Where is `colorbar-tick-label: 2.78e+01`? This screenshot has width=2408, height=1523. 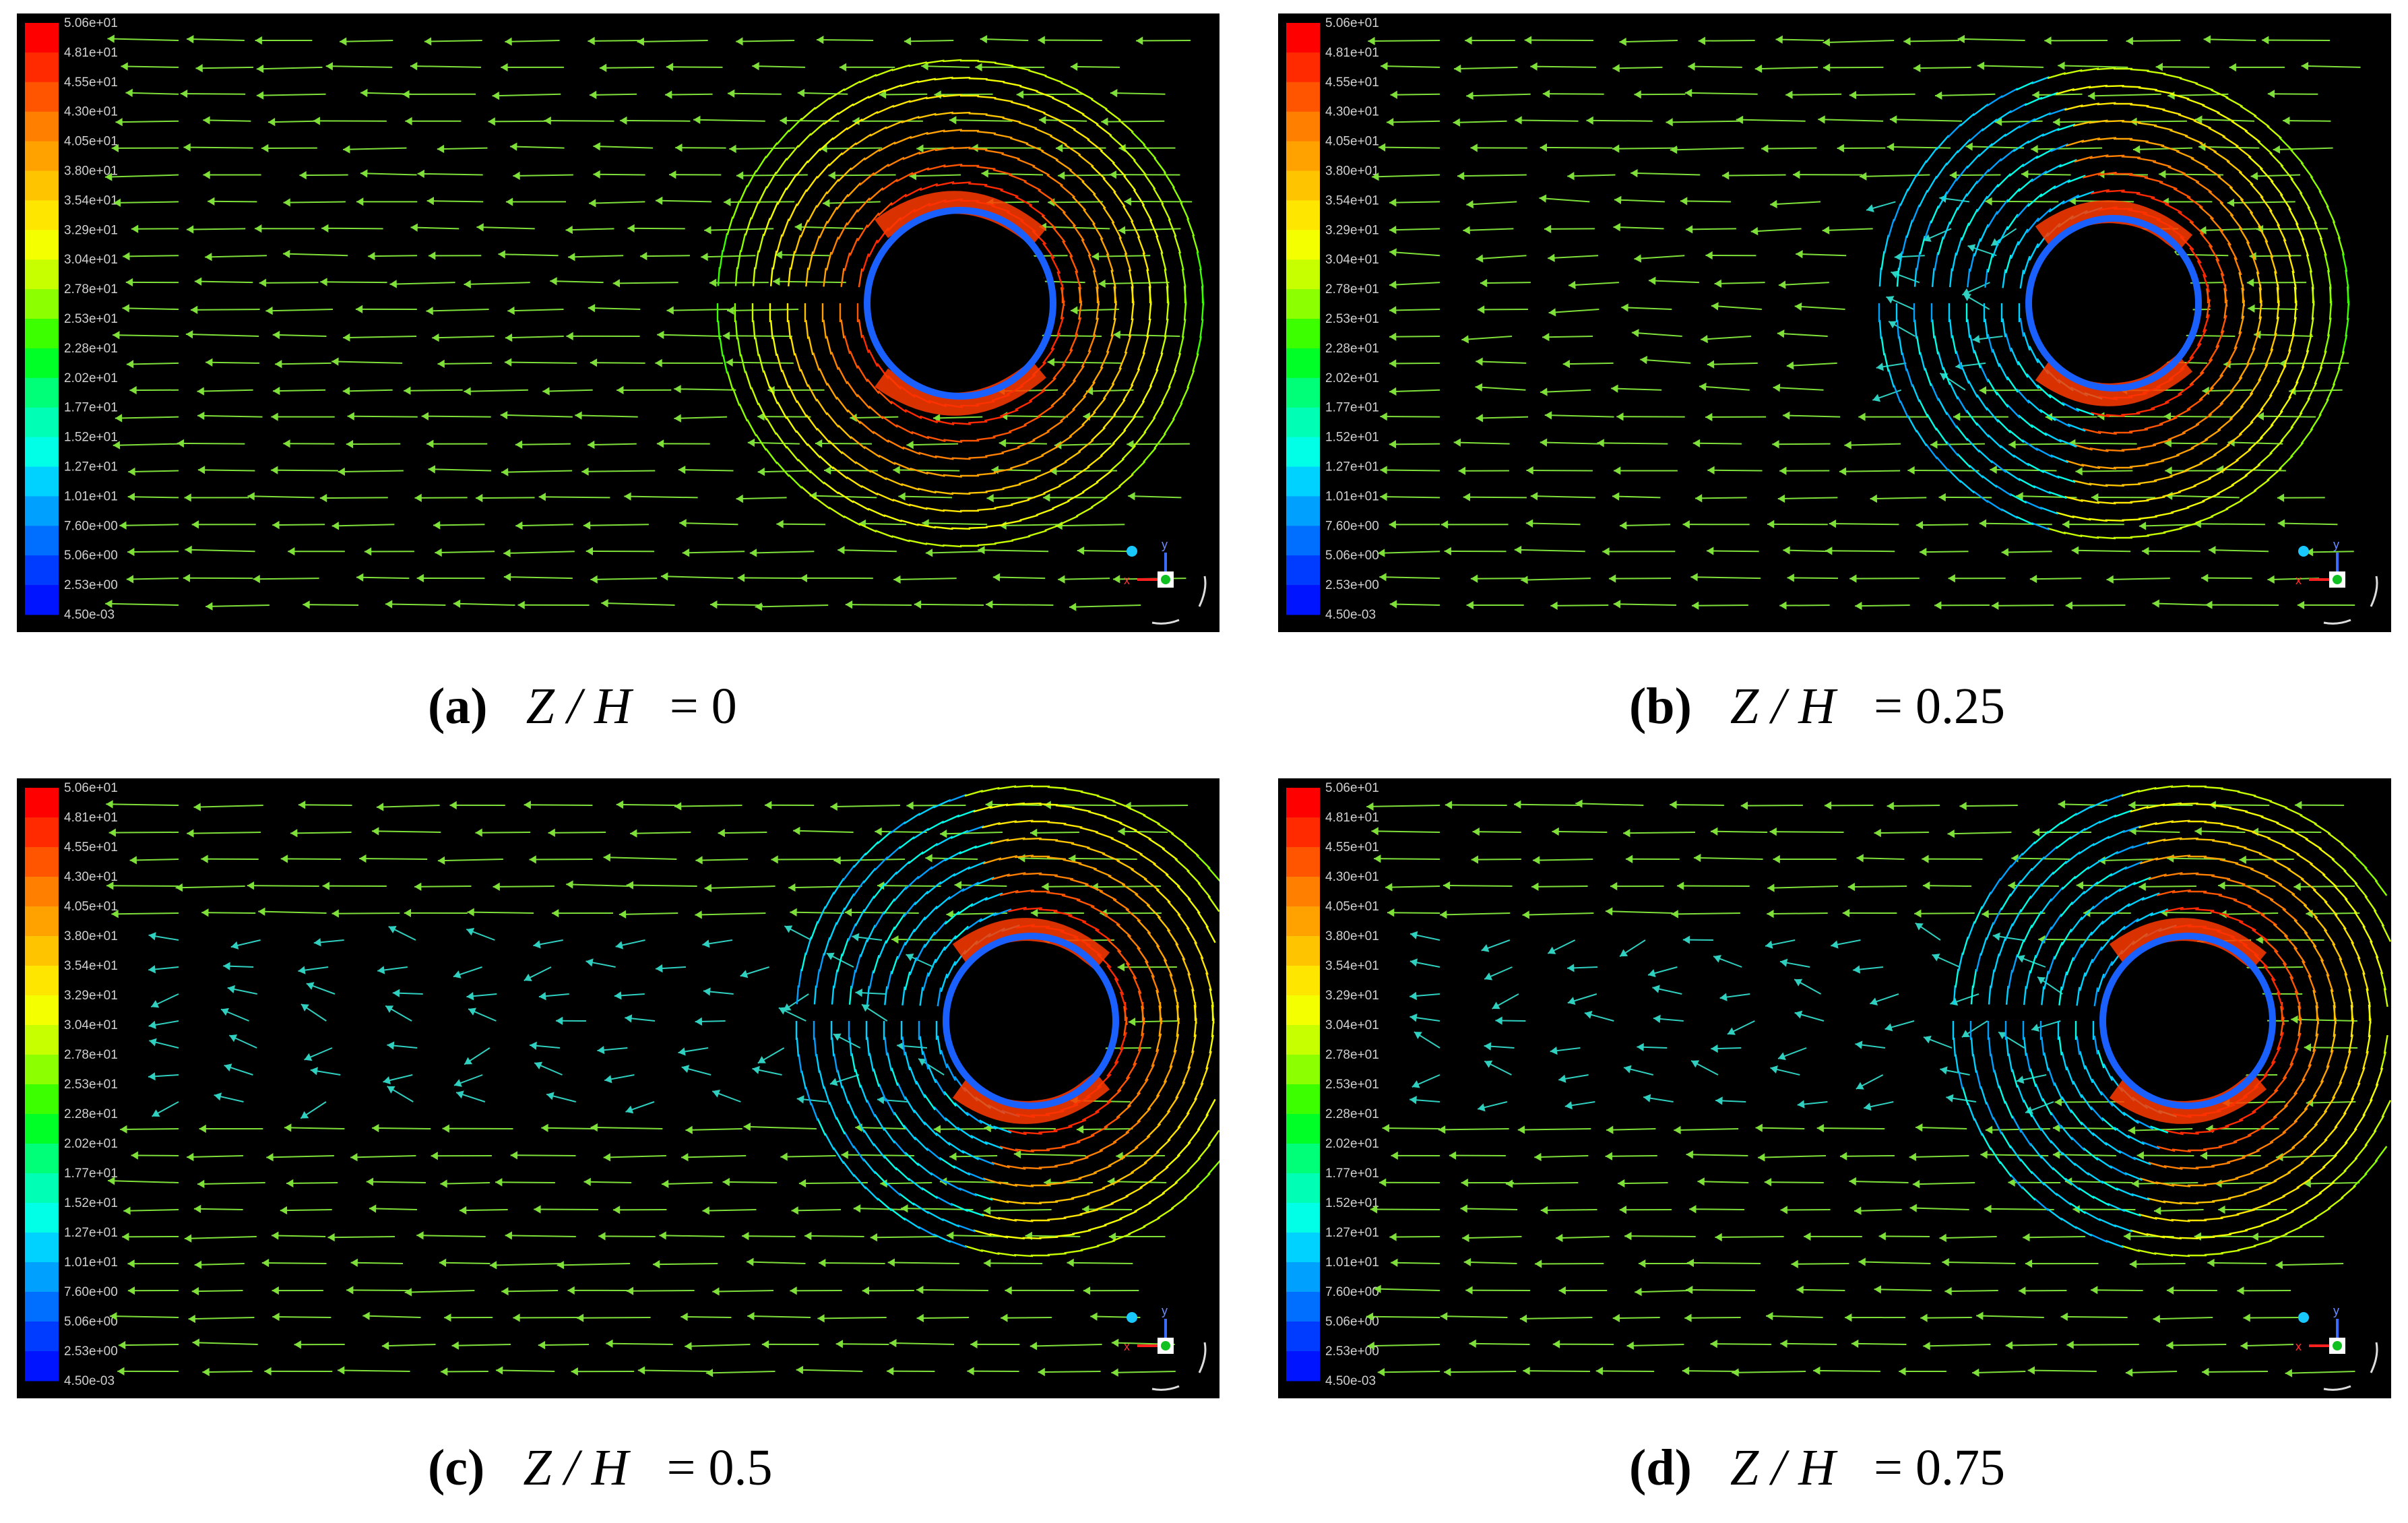 colorbar-tick-label: 2.78e+01 is located at coordinates (91, 1055).